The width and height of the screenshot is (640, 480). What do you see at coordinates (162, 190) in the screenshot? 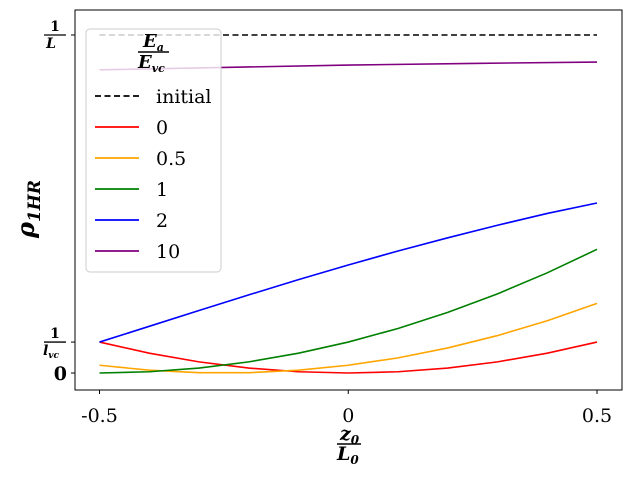
I see `legend-label: 1` at bounding box center [162, 190].